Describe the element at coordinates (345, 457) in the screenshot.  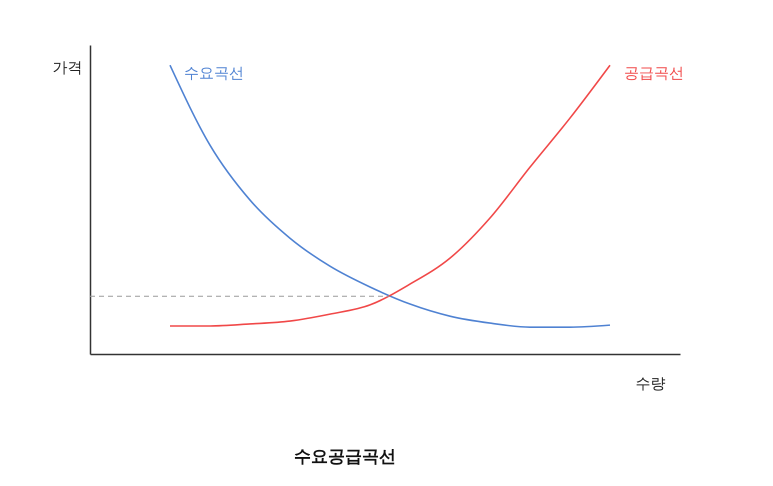
I see `text: 수요공급곡선` at that location.